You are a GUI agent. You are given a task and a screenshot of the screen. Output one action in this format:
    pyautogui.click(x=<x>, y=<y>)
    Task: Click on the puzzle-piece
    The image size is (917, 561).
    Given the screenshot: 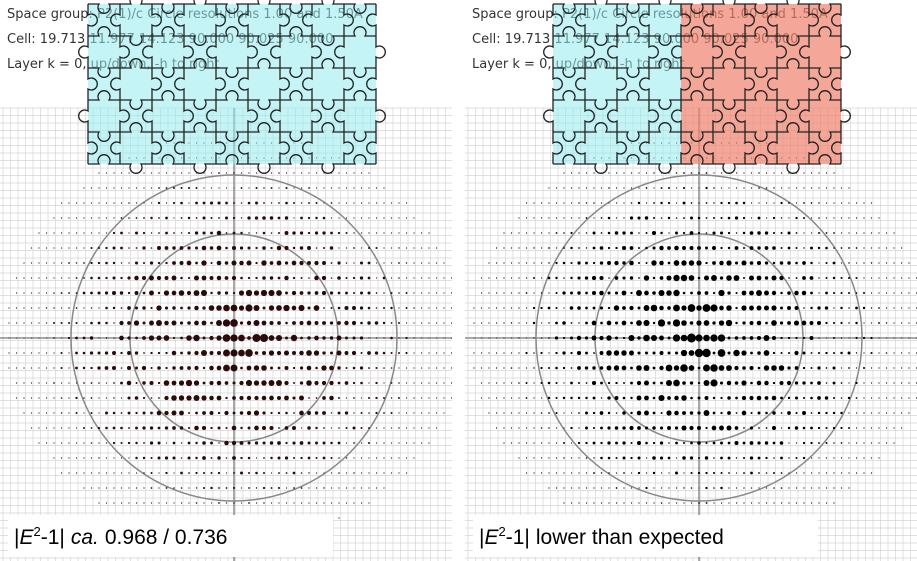 What is the action you would take?
    pyautogui.click(x=232, y=52)
    